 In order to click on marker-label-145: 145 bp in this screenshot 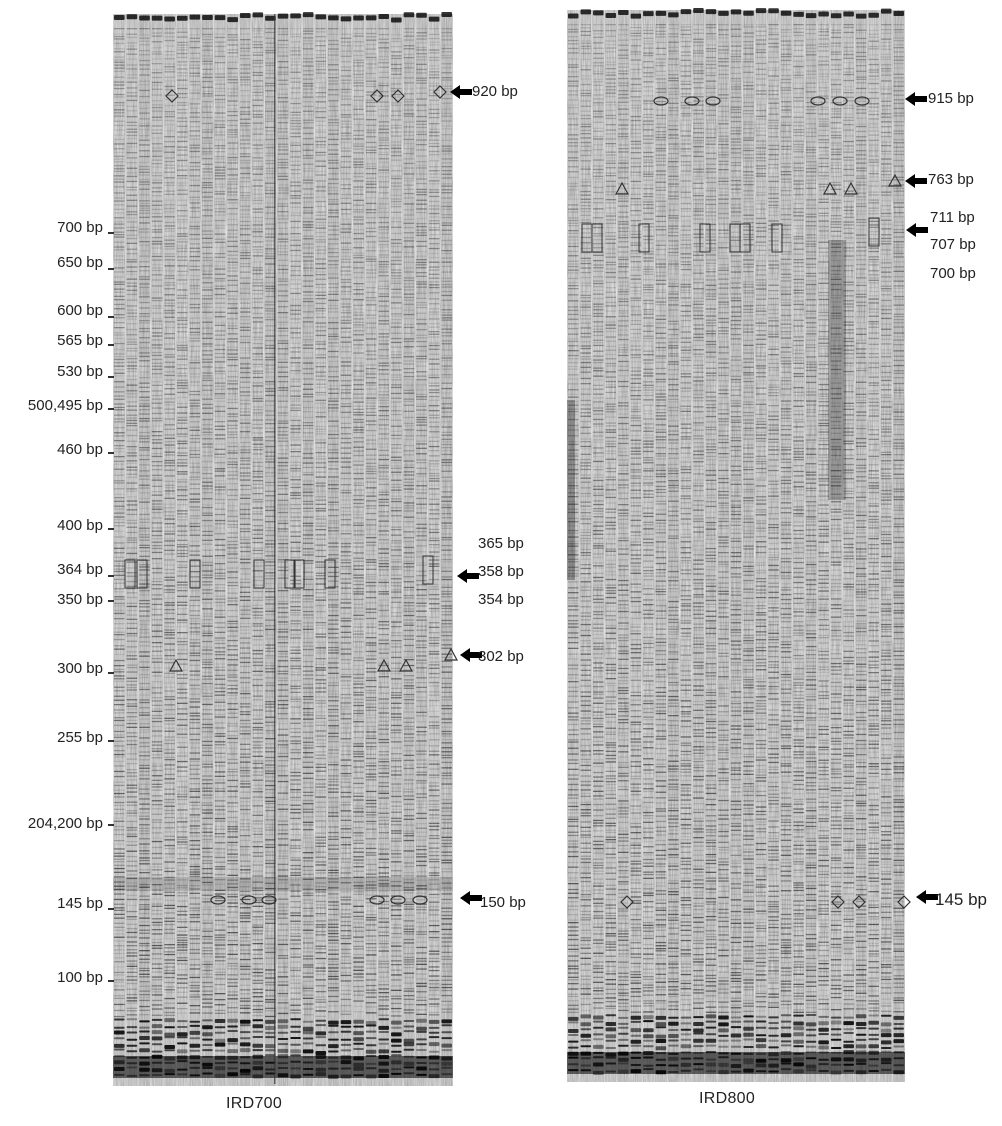, I will do `click(961, 899)`.